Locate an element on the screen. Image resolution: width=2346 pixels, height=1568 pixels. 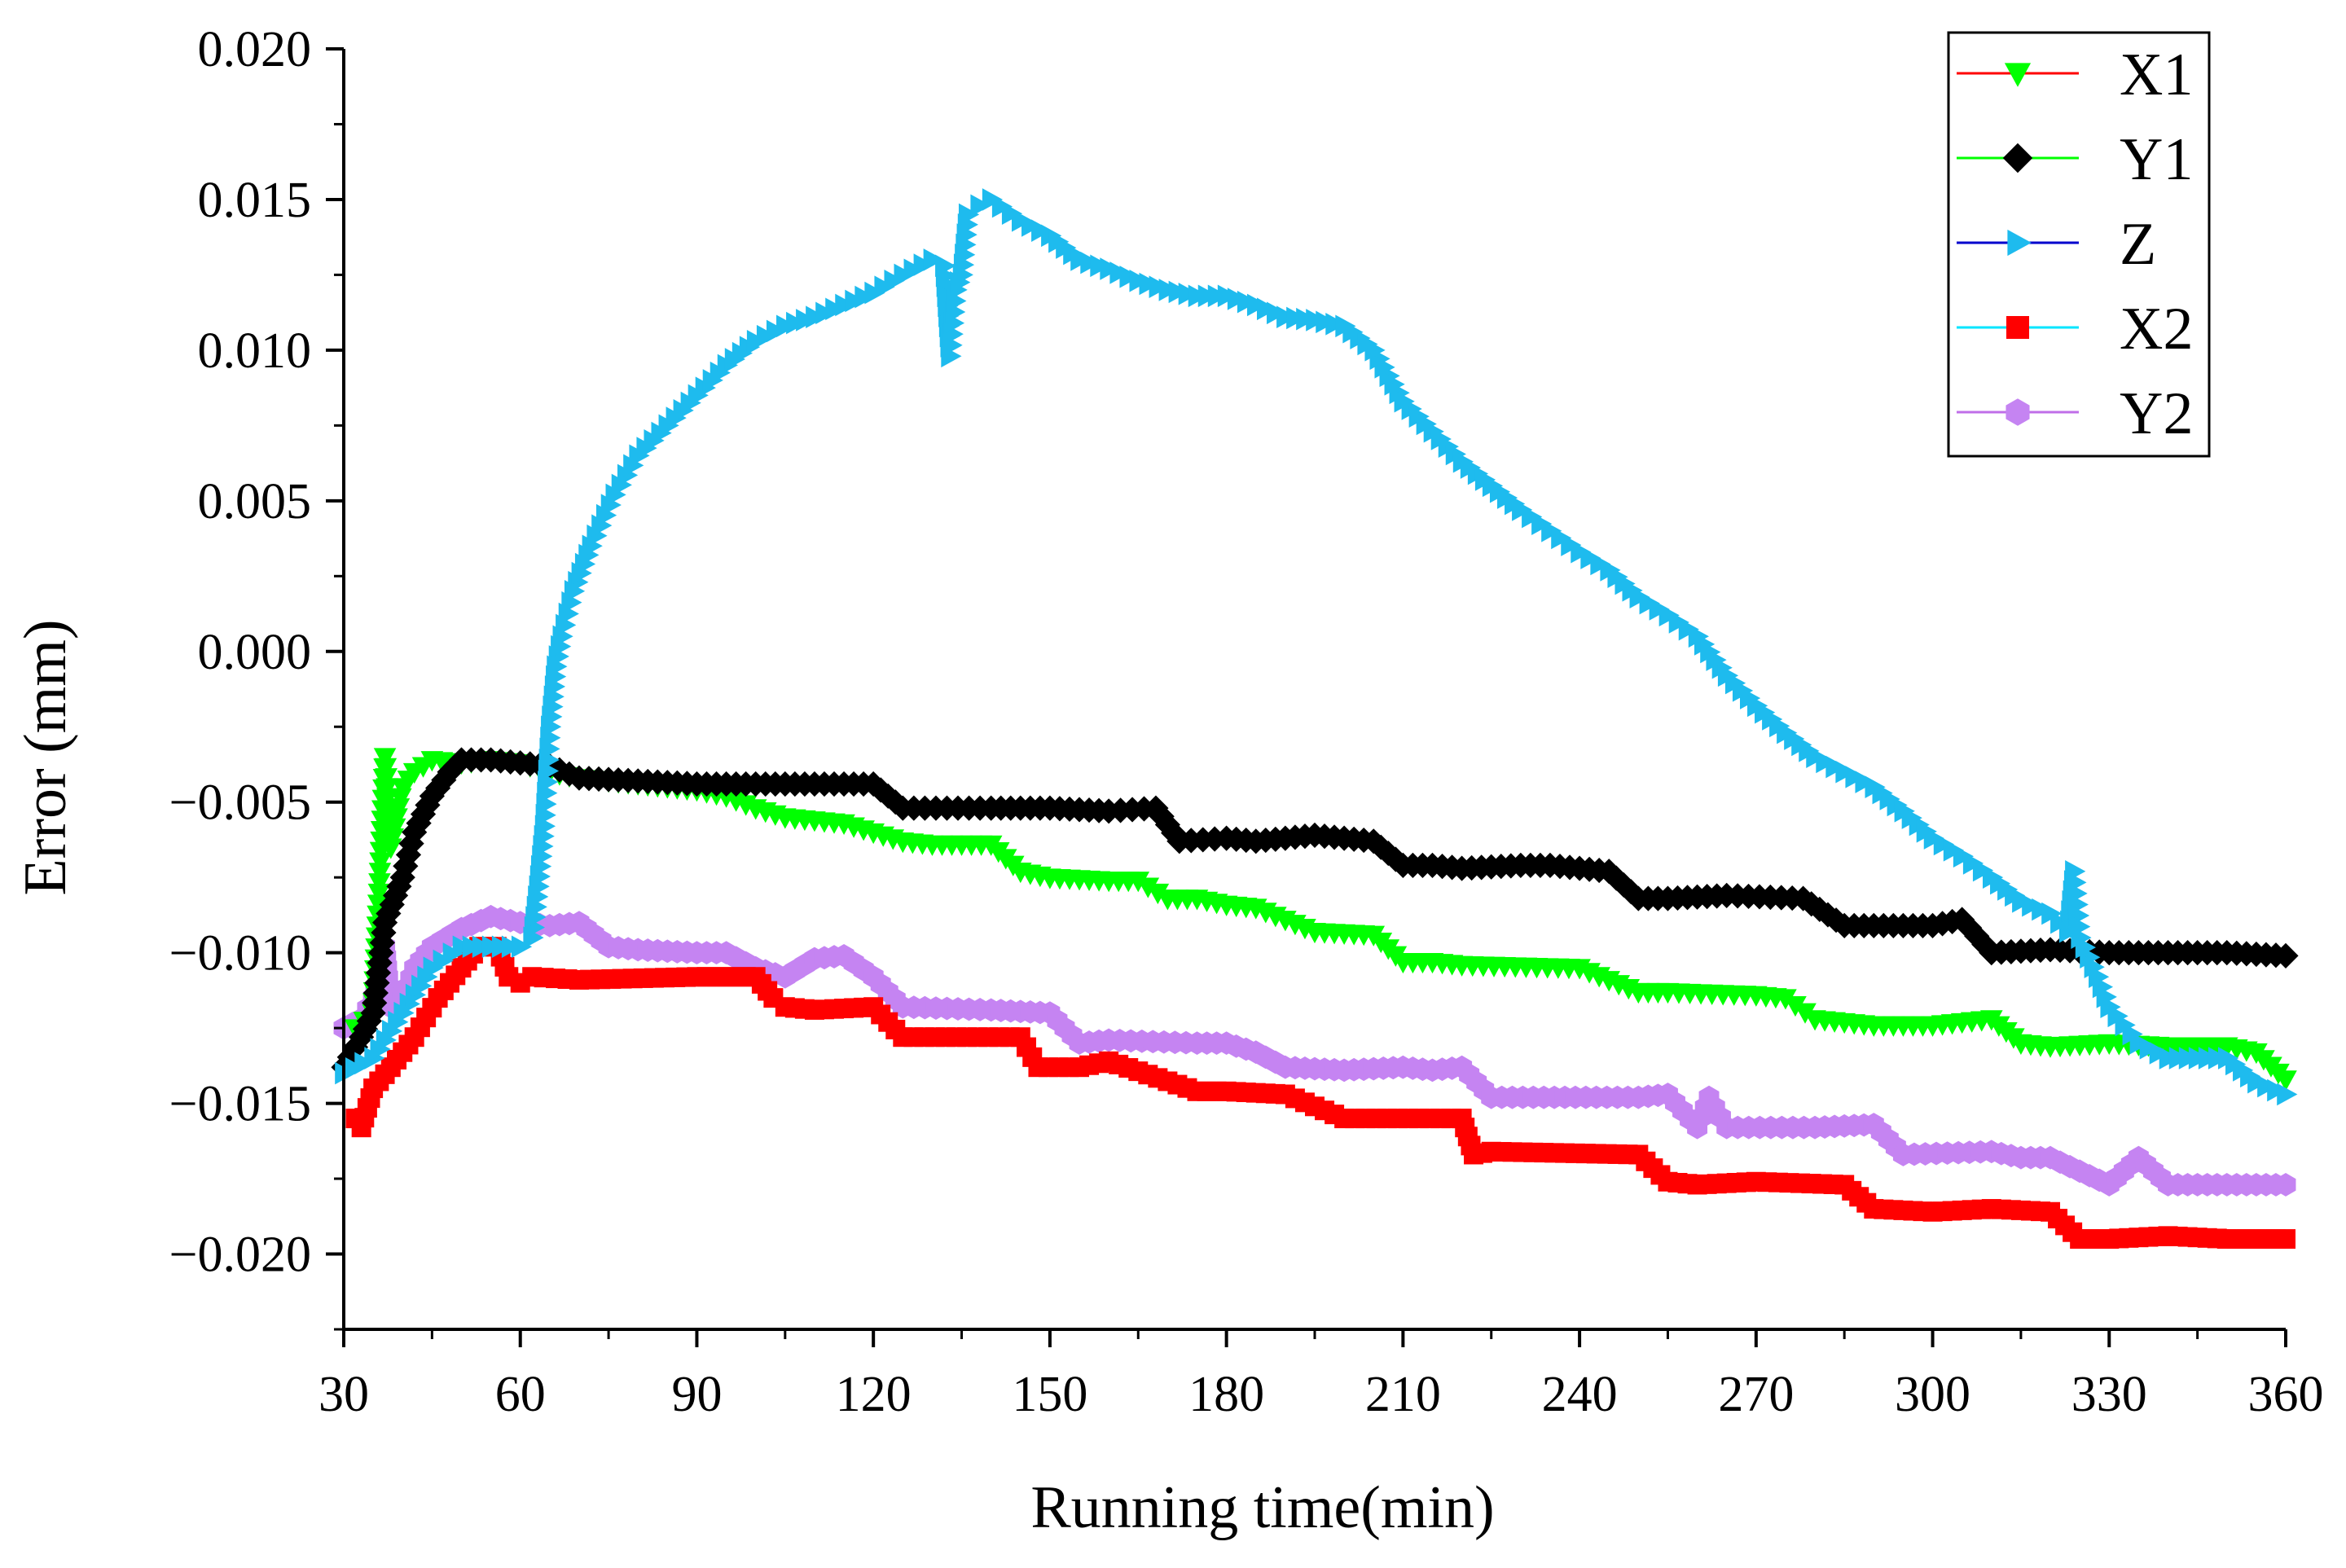
legend-marker-y2 is located at coordinates (2018, 412).